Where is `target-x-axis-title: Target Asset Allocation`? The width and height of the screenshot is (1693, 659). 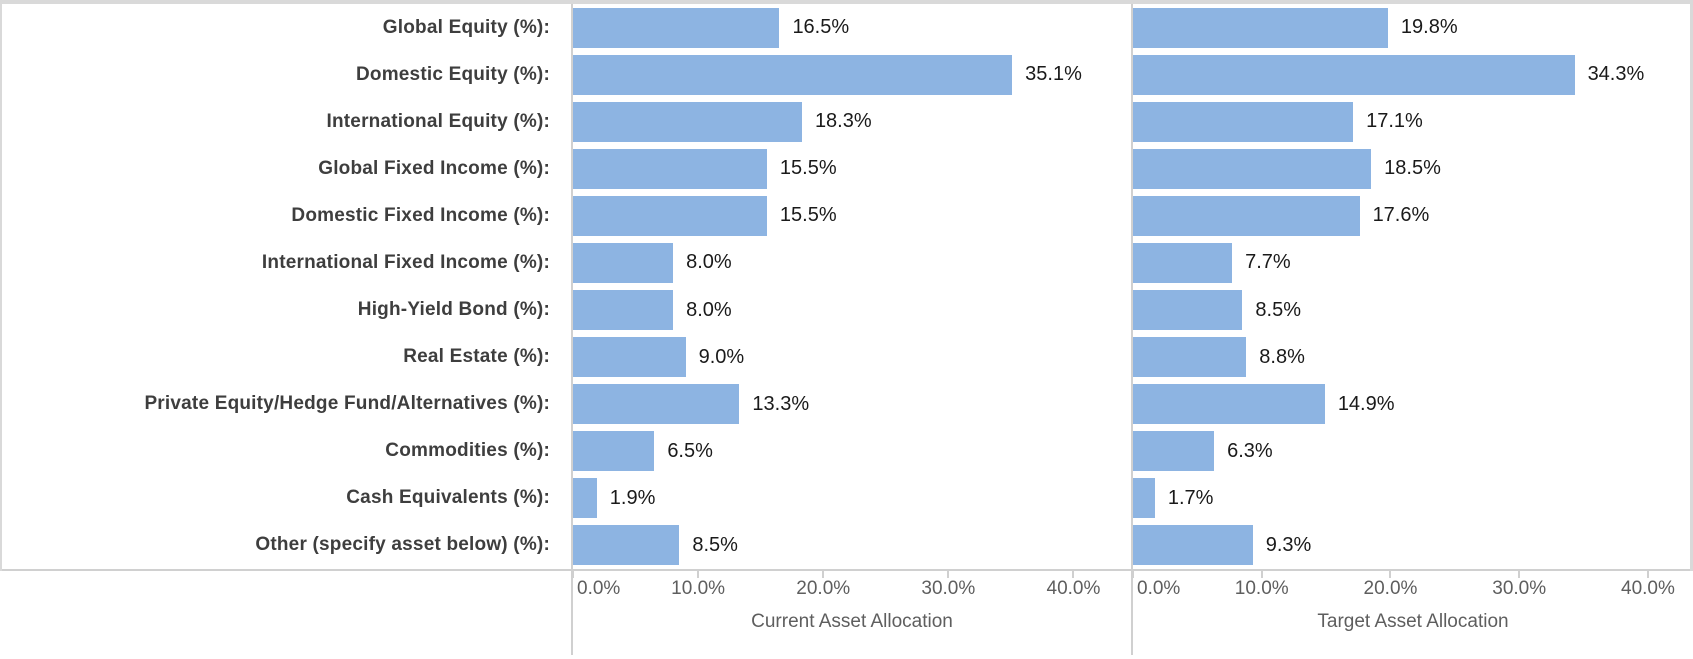
target-x-axis-title: Target Asset Allocation is located at coordinates (1413, 621).